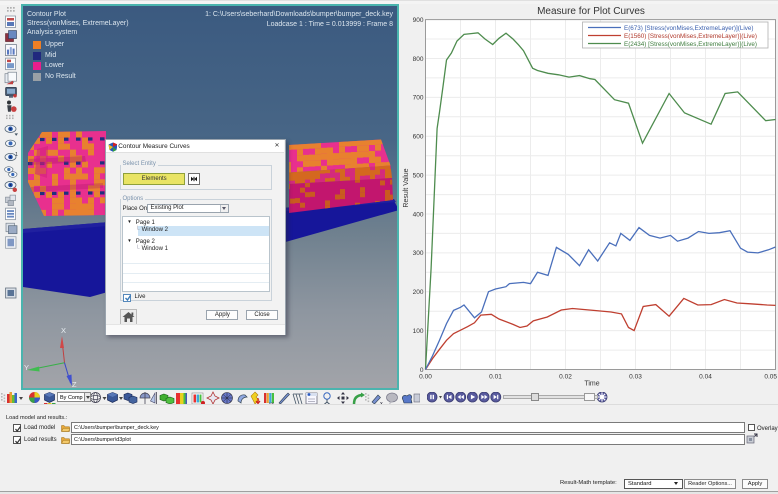 This screenshot has height=494, width=778. I want to click on svg-text: 300, so click(418, 253).